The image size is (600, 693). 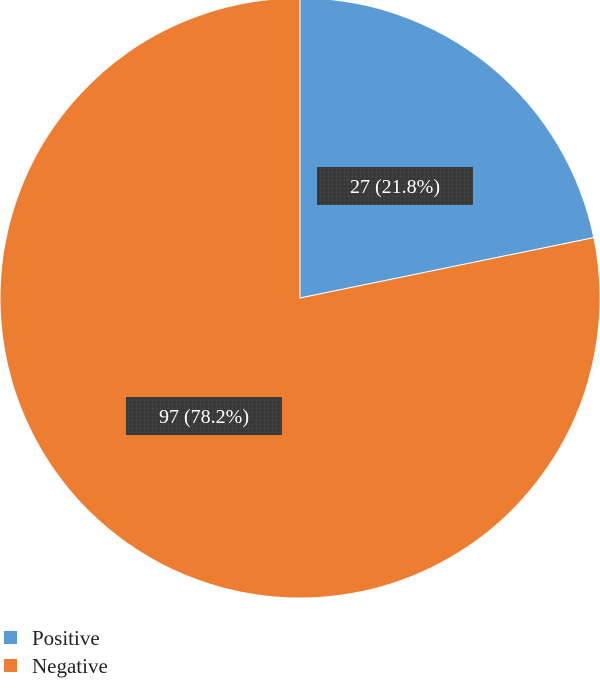 I want to click on data-label-negative: 97 (78.2%), so click(x=204, y=416).